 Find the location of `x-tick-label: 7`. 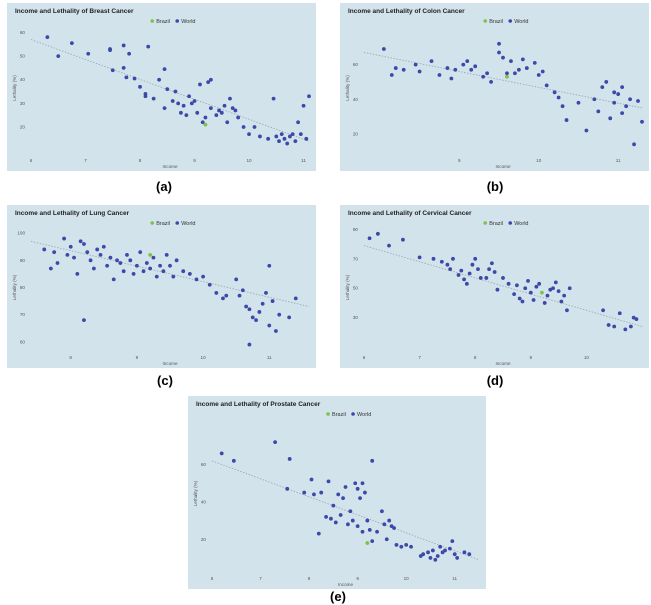

x-tick-label: 7 is located at coordinates (85, 160).